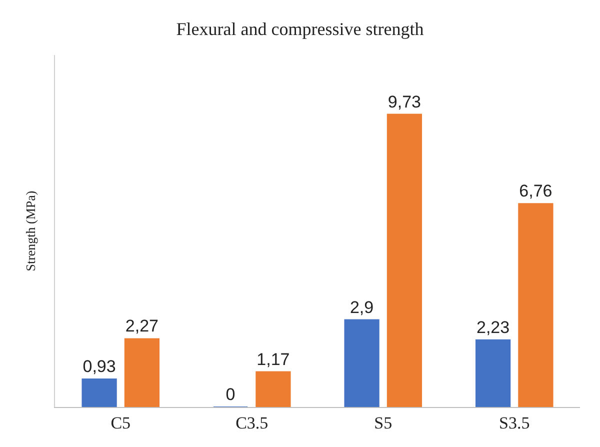 The width and height of the screenshot is (600, 447). I want to click on data-label: 2,23, so click(493, 327).